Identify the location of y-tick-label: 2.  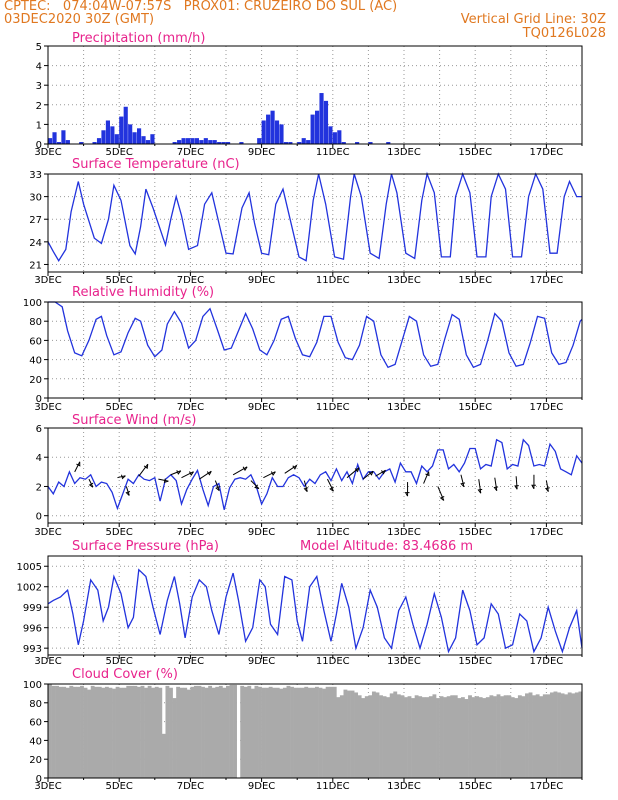
(39, 106).